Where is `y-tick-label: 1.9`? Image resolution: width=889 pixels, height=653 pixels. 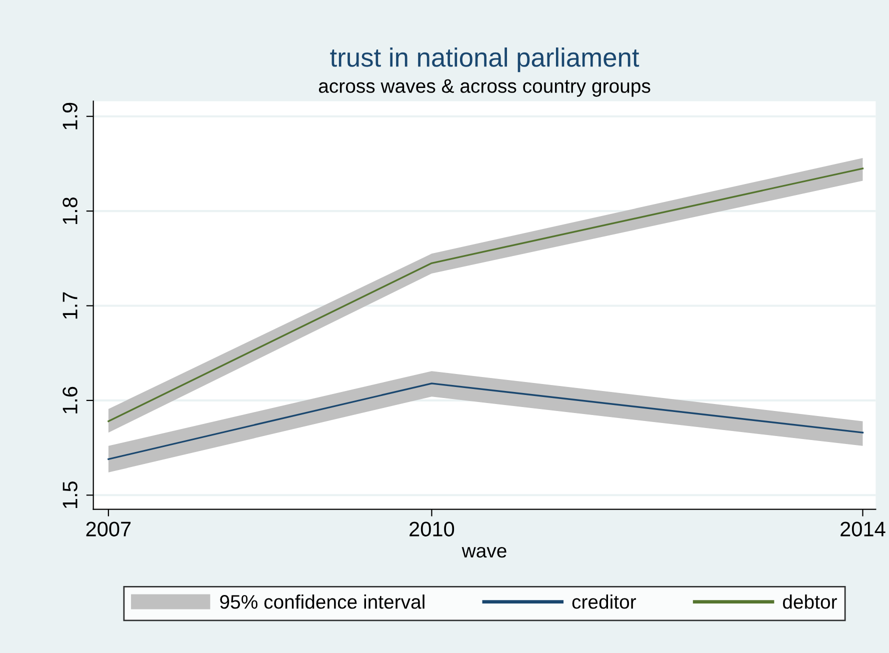 y-tick-label: 1.9 is located at coordinates (70, 116).